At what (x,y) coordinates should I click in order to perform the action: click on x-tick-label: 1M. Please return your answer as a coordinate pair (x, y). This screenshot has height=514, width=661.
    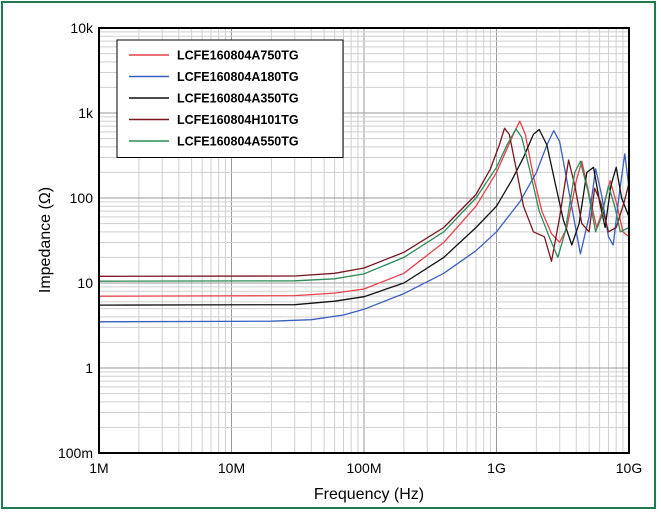
    Looking at the image, I should click on (98, 468).